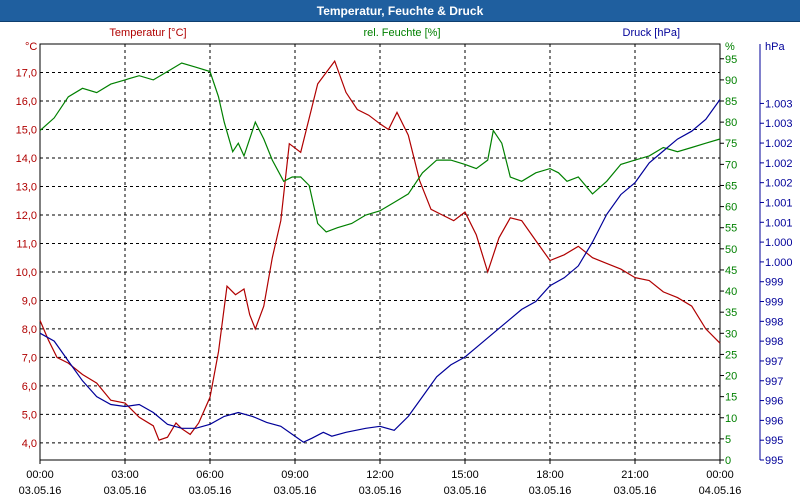 Image resolution: width=800 pixels, height=500 pixels. Describe the element at coordinates (731, 144) in the screenshot. I see `humidity-tick-label: 75` at that location.